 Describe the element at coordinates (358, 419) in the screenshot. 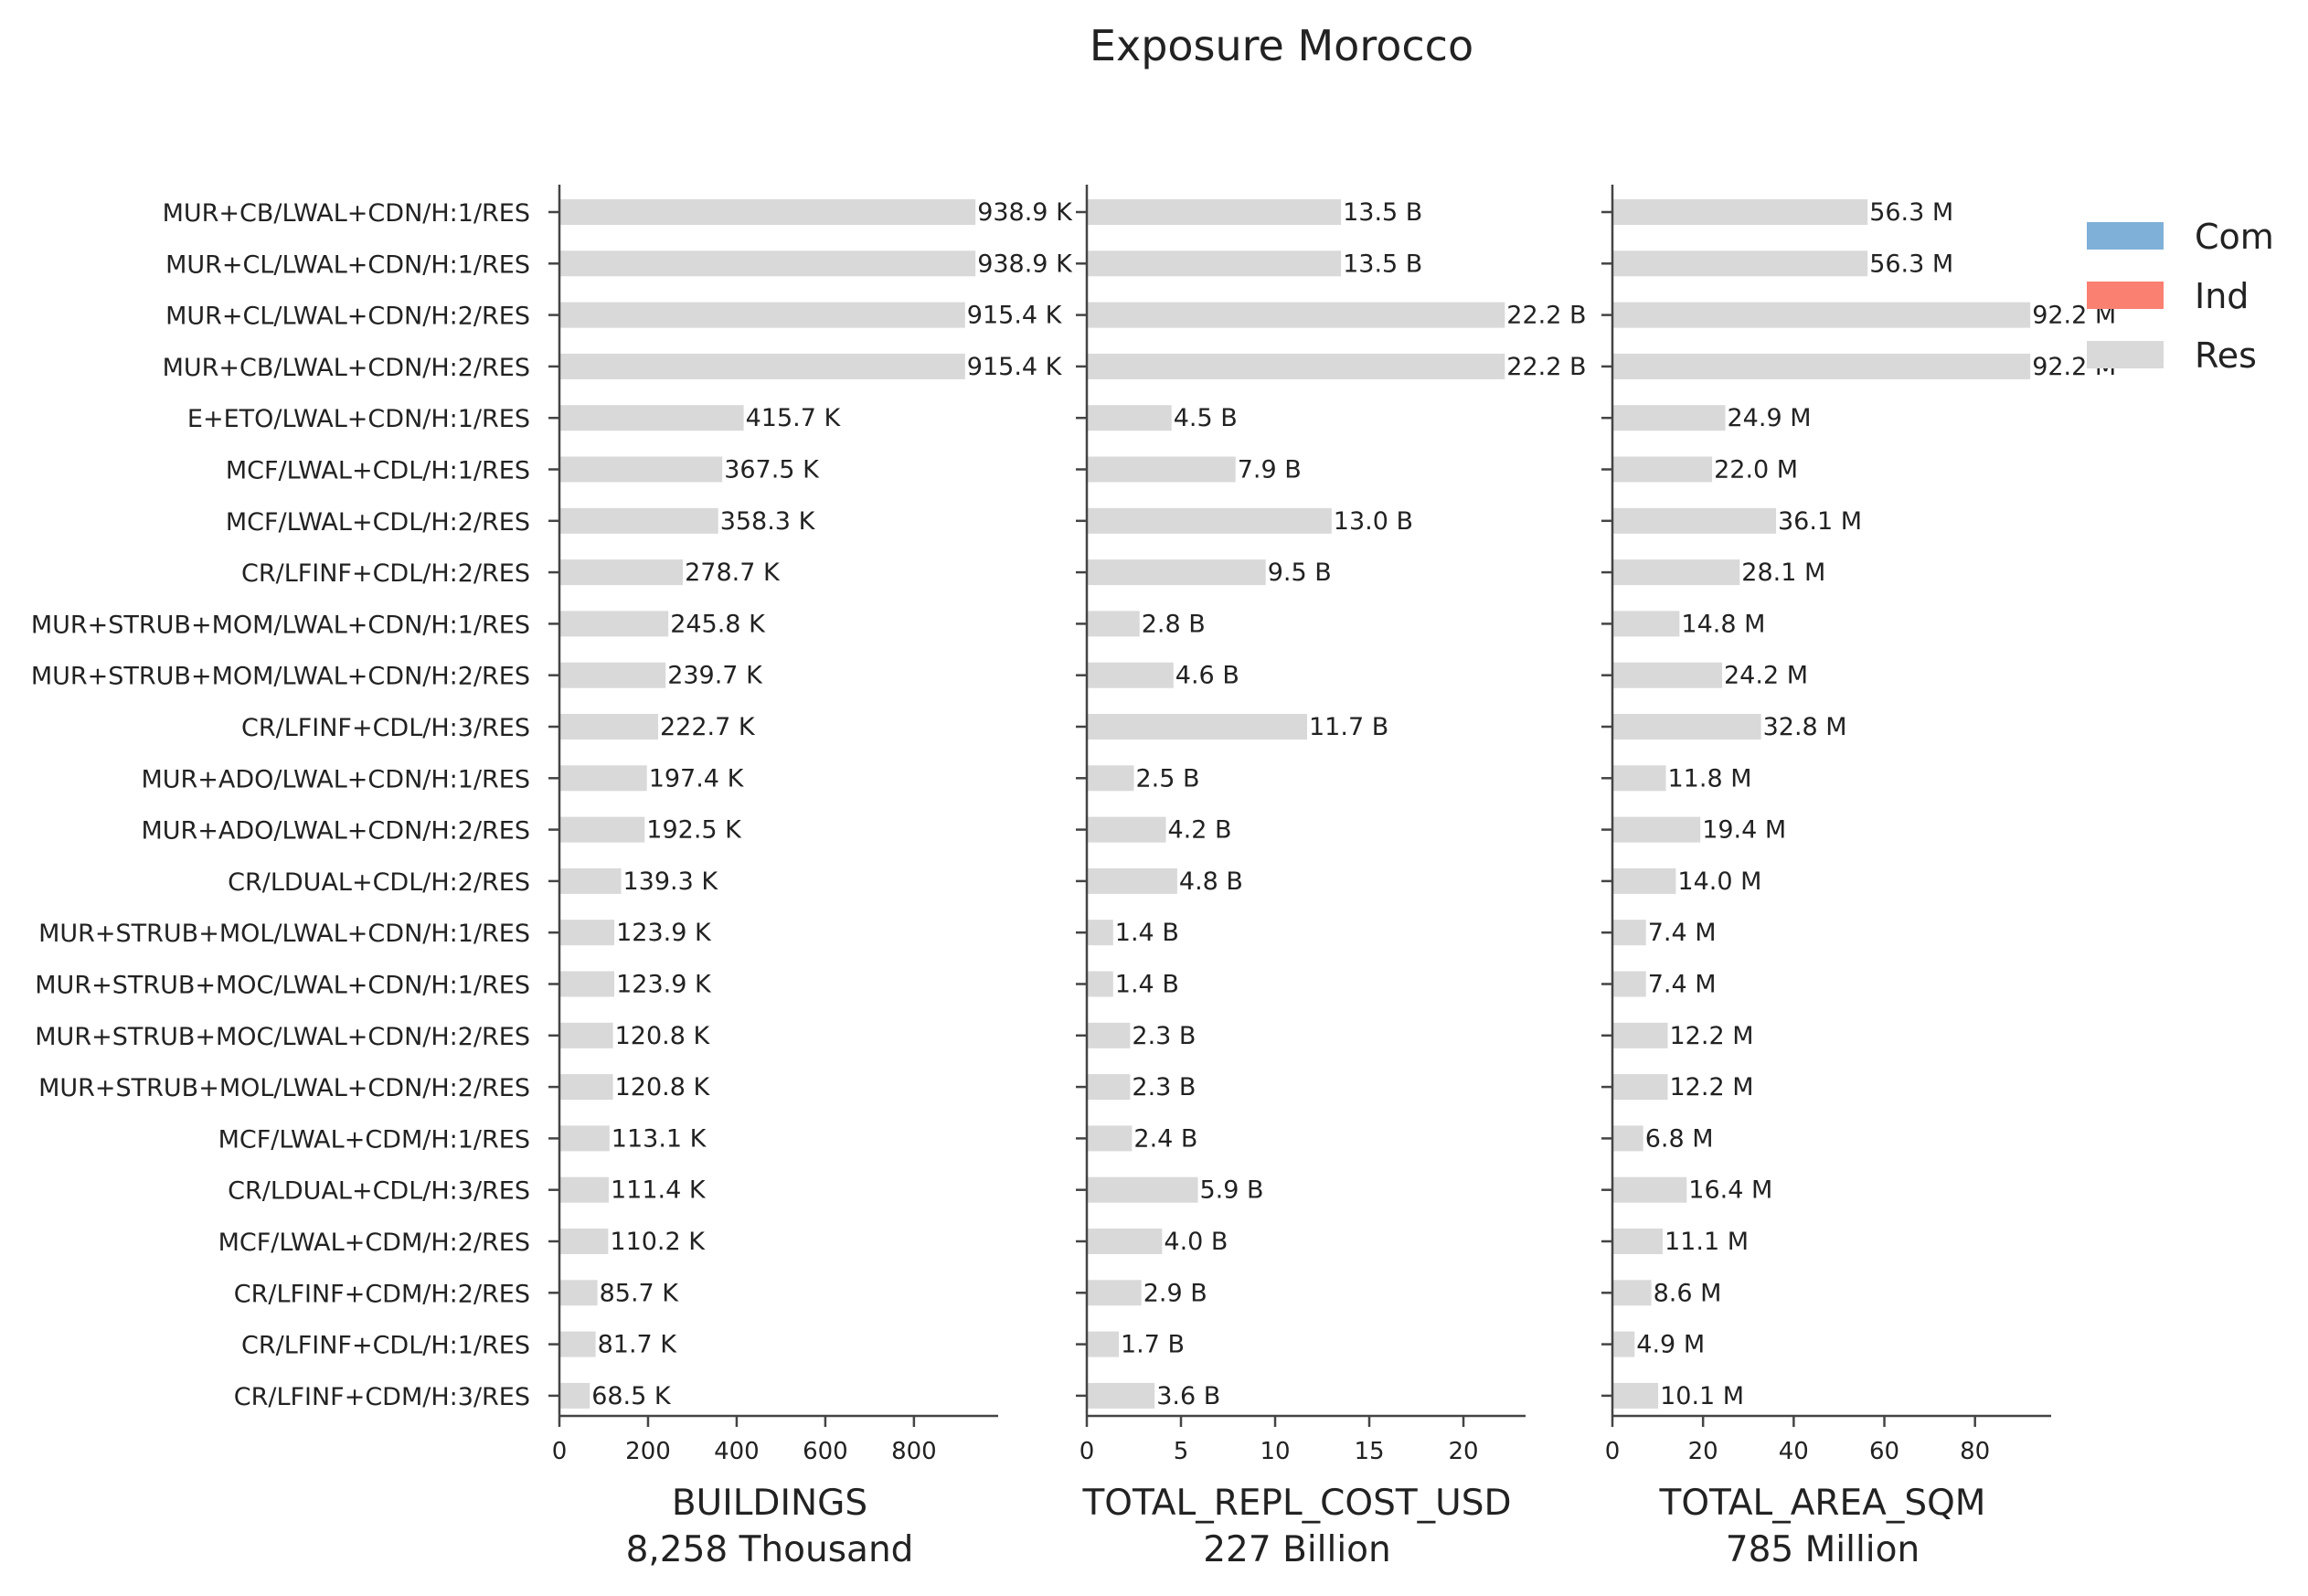

I see `category-tick-label: E+ETO/LWAL+CDN/H:1/RES` at that location.